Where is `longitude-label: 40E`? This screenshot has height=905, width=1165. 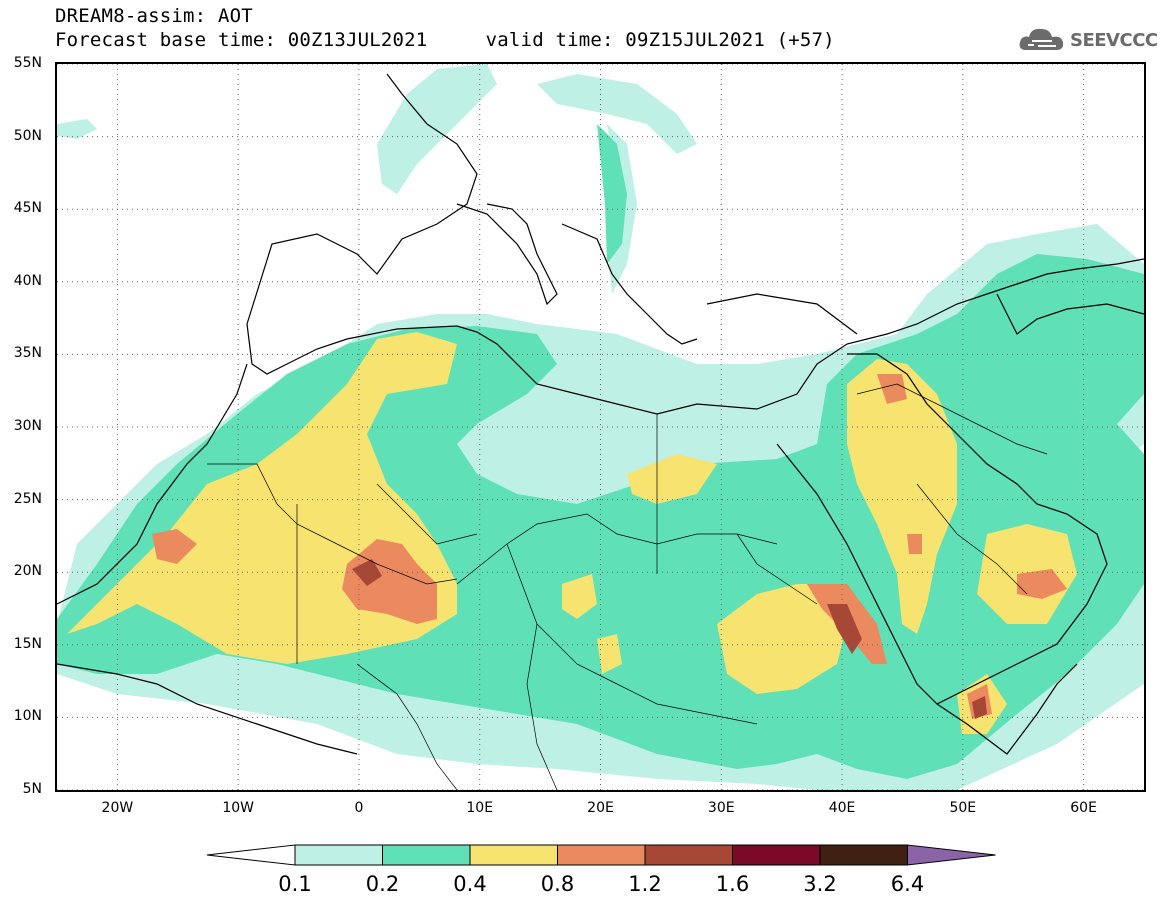
longitude-label: 40E is located at coordinates (842, 808).